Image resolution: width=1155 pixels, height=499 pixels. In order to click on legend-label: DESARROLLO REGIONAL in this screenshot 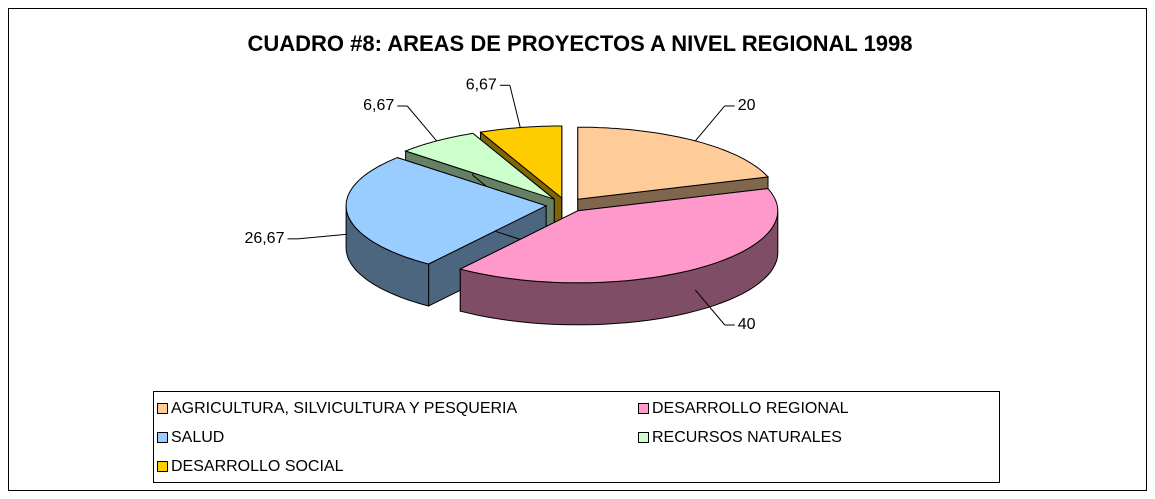, I will do `click(750, 408)`.